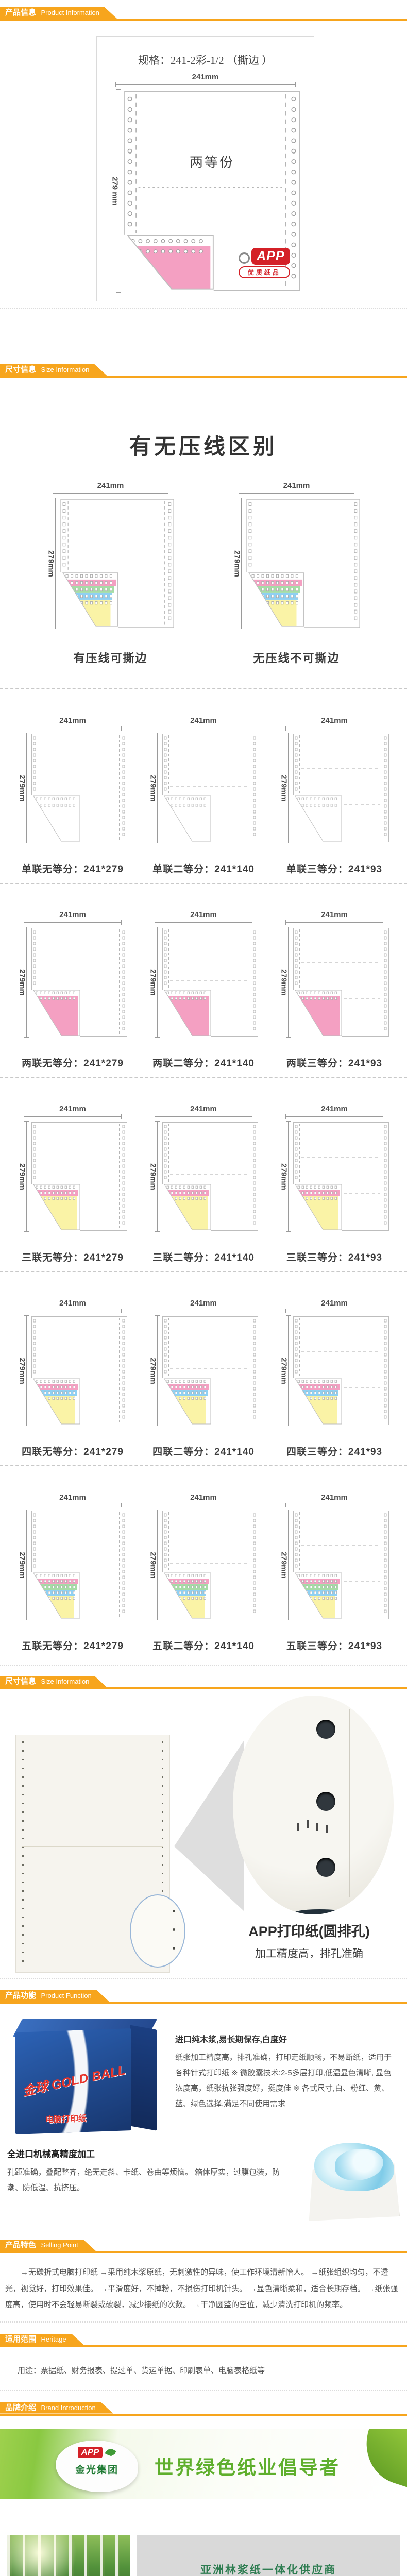 This screenshot has width=407, height=2576. I want to click on size-grid-cell: 241mm 279mm 三联无等分：241*279, so click(72, 1185).